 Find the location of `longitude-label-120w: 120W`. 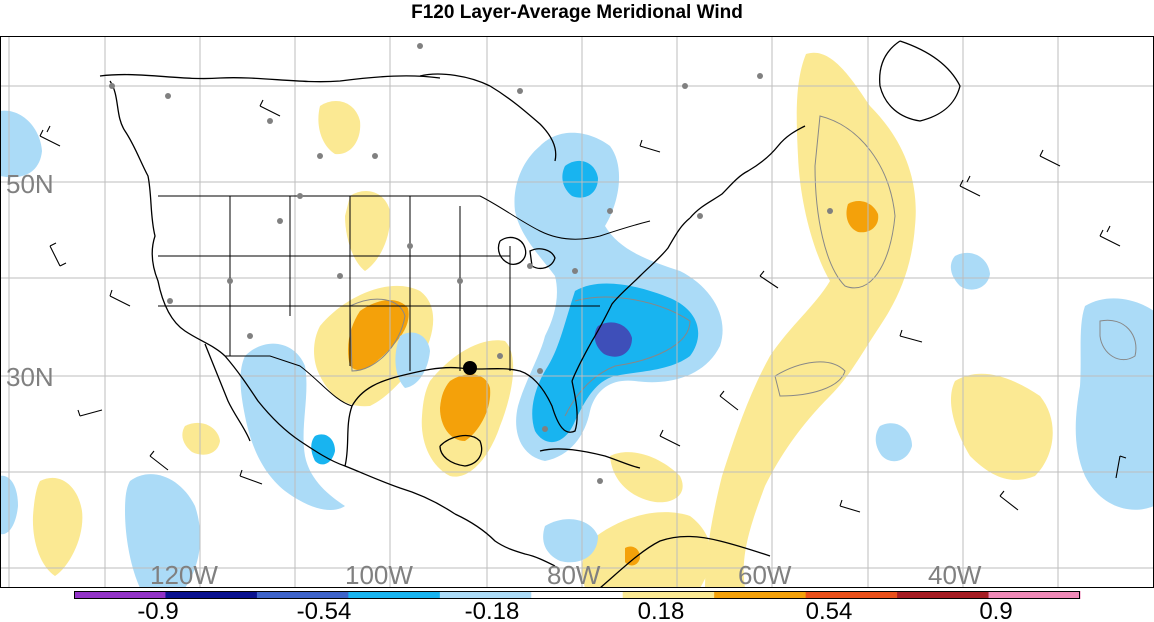

longitude-label-120w: 120W is located at coordinates (184, 574).